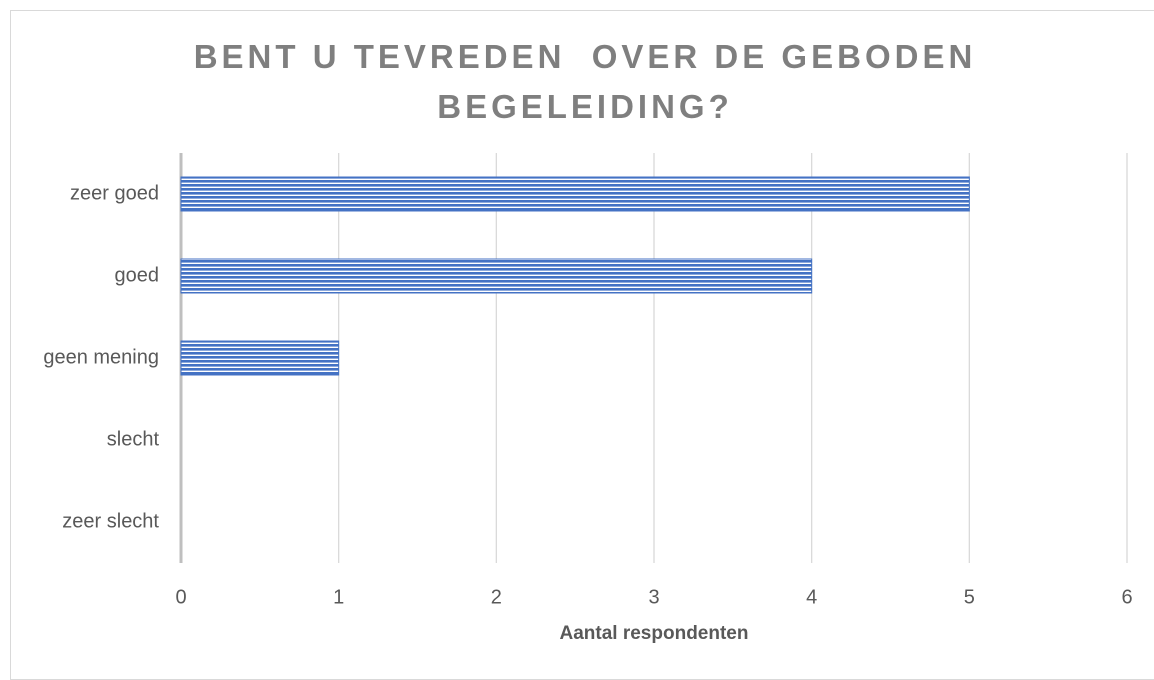 The height and width of the screenshot is (680, 1154). Describe the element at coordinates (101, 357) in the screenshot. I see `y-tick-label: geen mening` at that location.